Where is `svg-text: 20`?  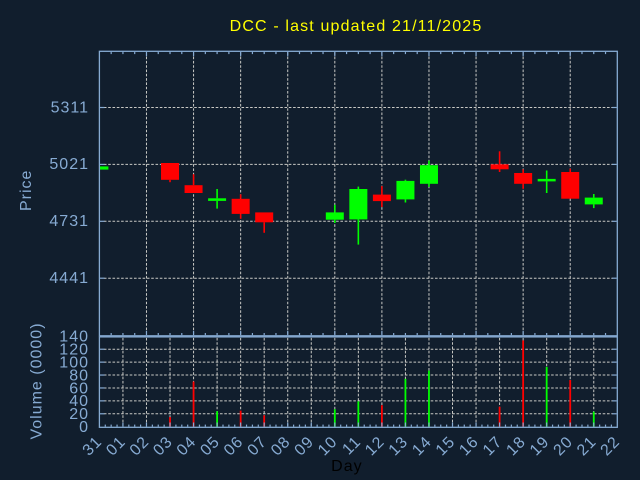 svg-text: 20 is located at coordinates (79, 414).